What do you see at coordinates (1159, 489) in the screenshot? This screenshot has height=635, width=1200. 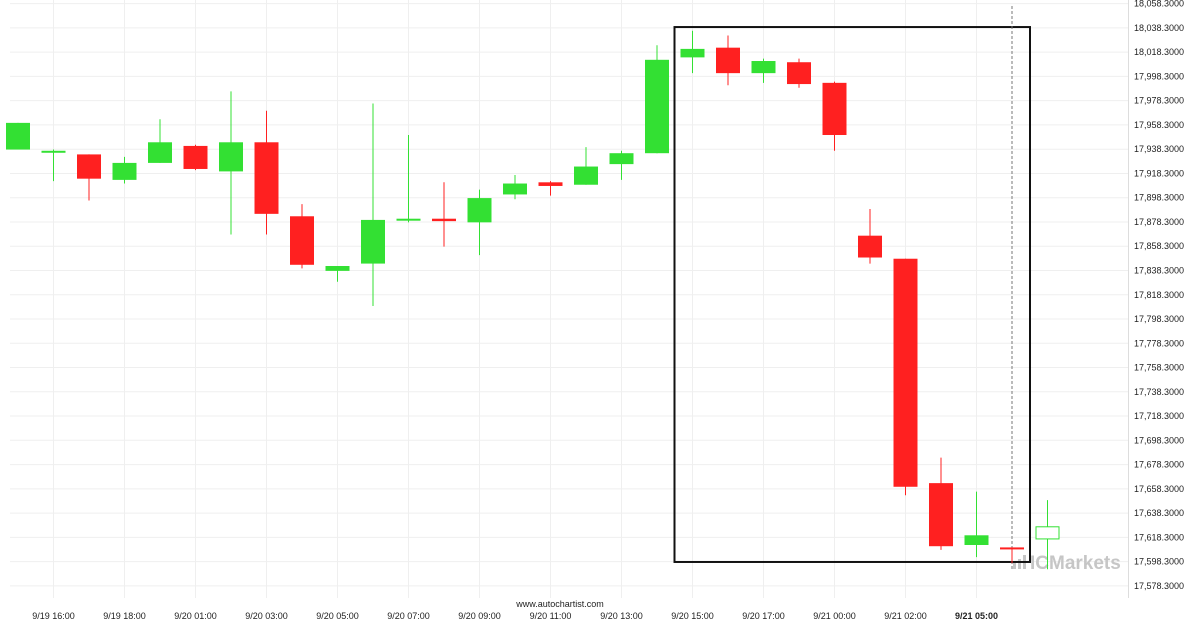 I see `y-tick-label: 17,658.3000` at bounding box center [1159, 489].